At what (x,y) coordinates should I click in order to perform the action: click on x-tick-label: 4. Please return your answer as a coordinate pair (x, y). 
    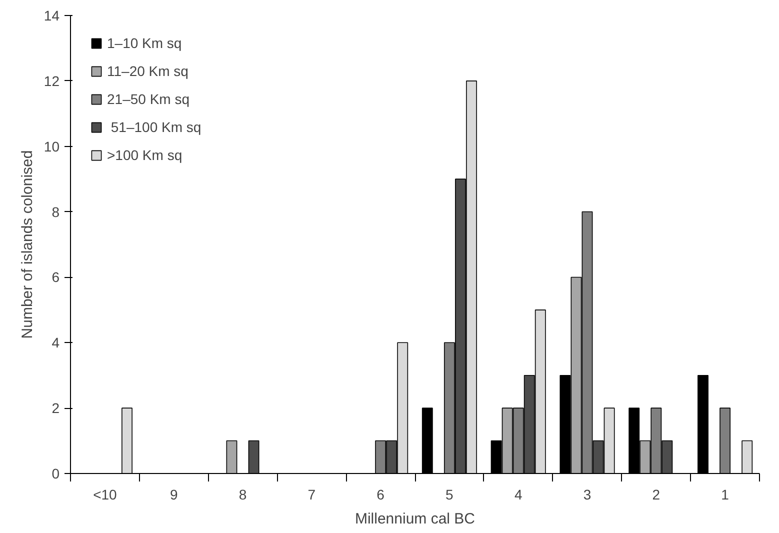
    Looking at the image, I should click on (518, 494).